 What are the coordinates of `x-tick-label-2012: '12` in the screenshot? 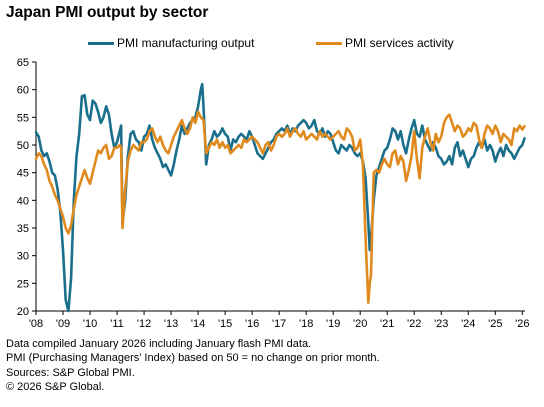 It's located at (144, 324).